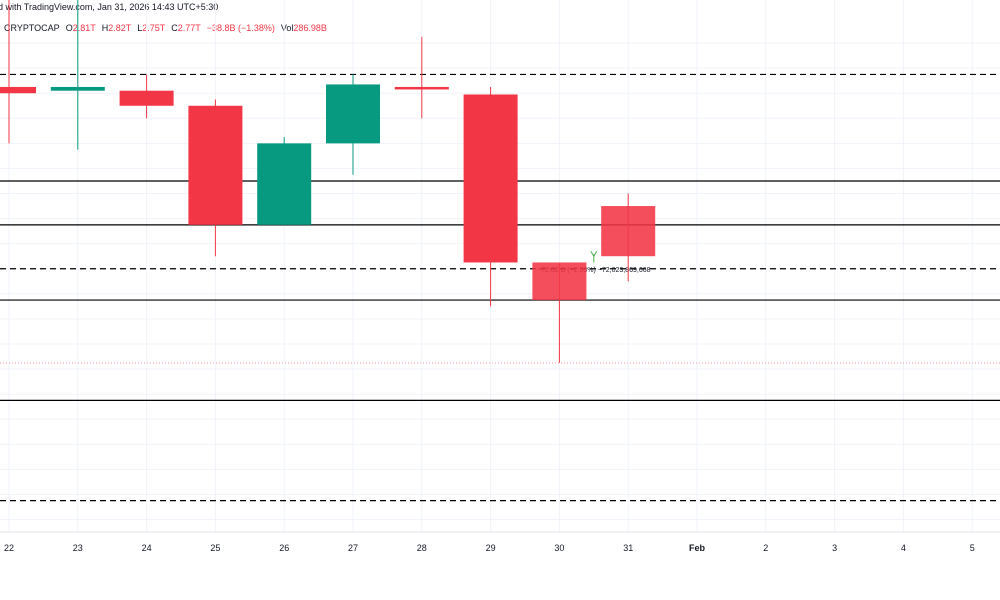 This screenshot has height=600, width=1000. Describe the element at coordinates (697, 548) in the screenshot. I see `x-tick-label: Feb` at that location.